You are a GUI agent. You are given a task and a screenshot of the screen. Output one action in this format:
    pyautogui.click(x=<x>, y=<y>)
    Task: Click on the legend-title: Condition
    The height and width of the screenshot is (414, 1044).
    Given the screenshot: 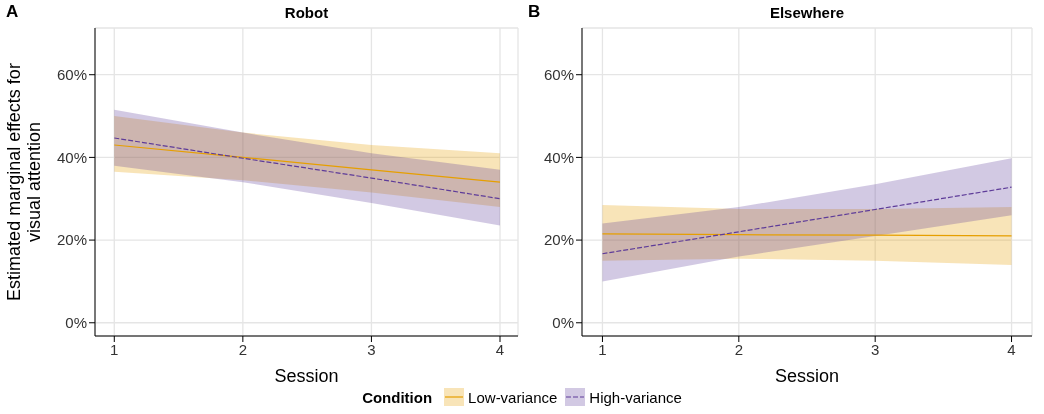 What is the action you would take?
    pyautogui.click(x=397, y=397)
    